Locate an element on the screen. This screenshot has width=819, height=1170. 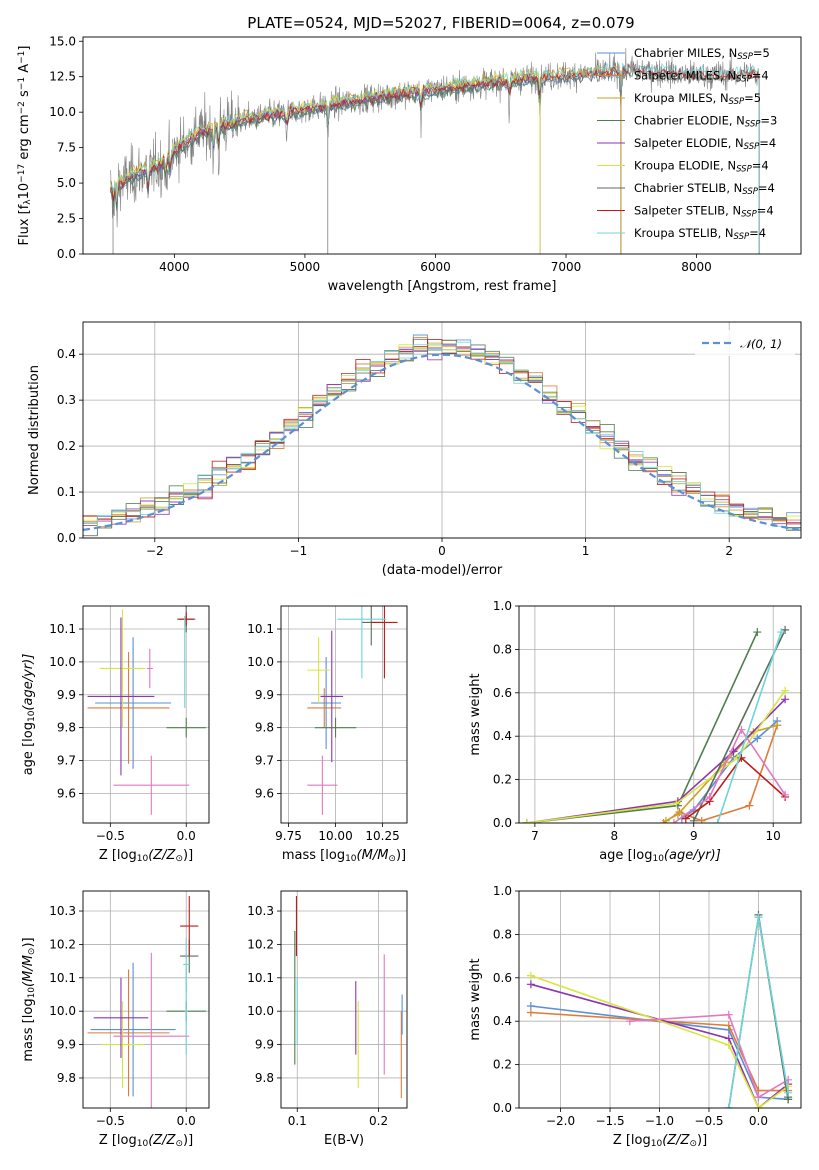
x-axis-label: age [log10(age/yr)] is located at coordinates (660, 856).